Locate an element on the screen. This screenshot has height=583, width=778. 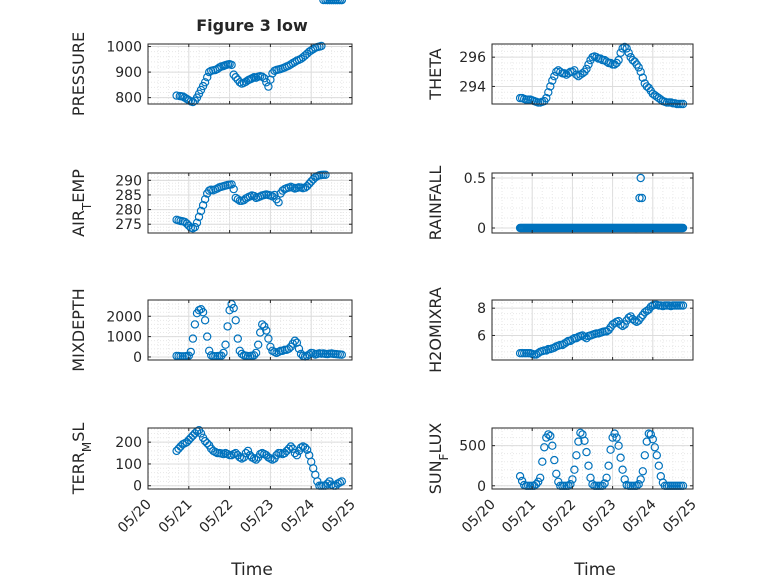
y-tick-label: 294 is located at coordinates (472, 87).